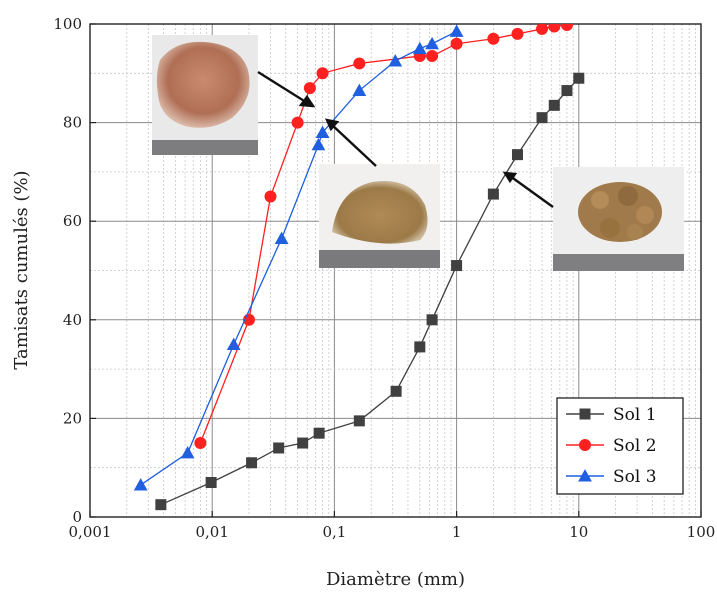  What do you see at coordinates (72, 221) in the screenshot?
I see `y-tick-label: 60` at bounding box center [72, 221].